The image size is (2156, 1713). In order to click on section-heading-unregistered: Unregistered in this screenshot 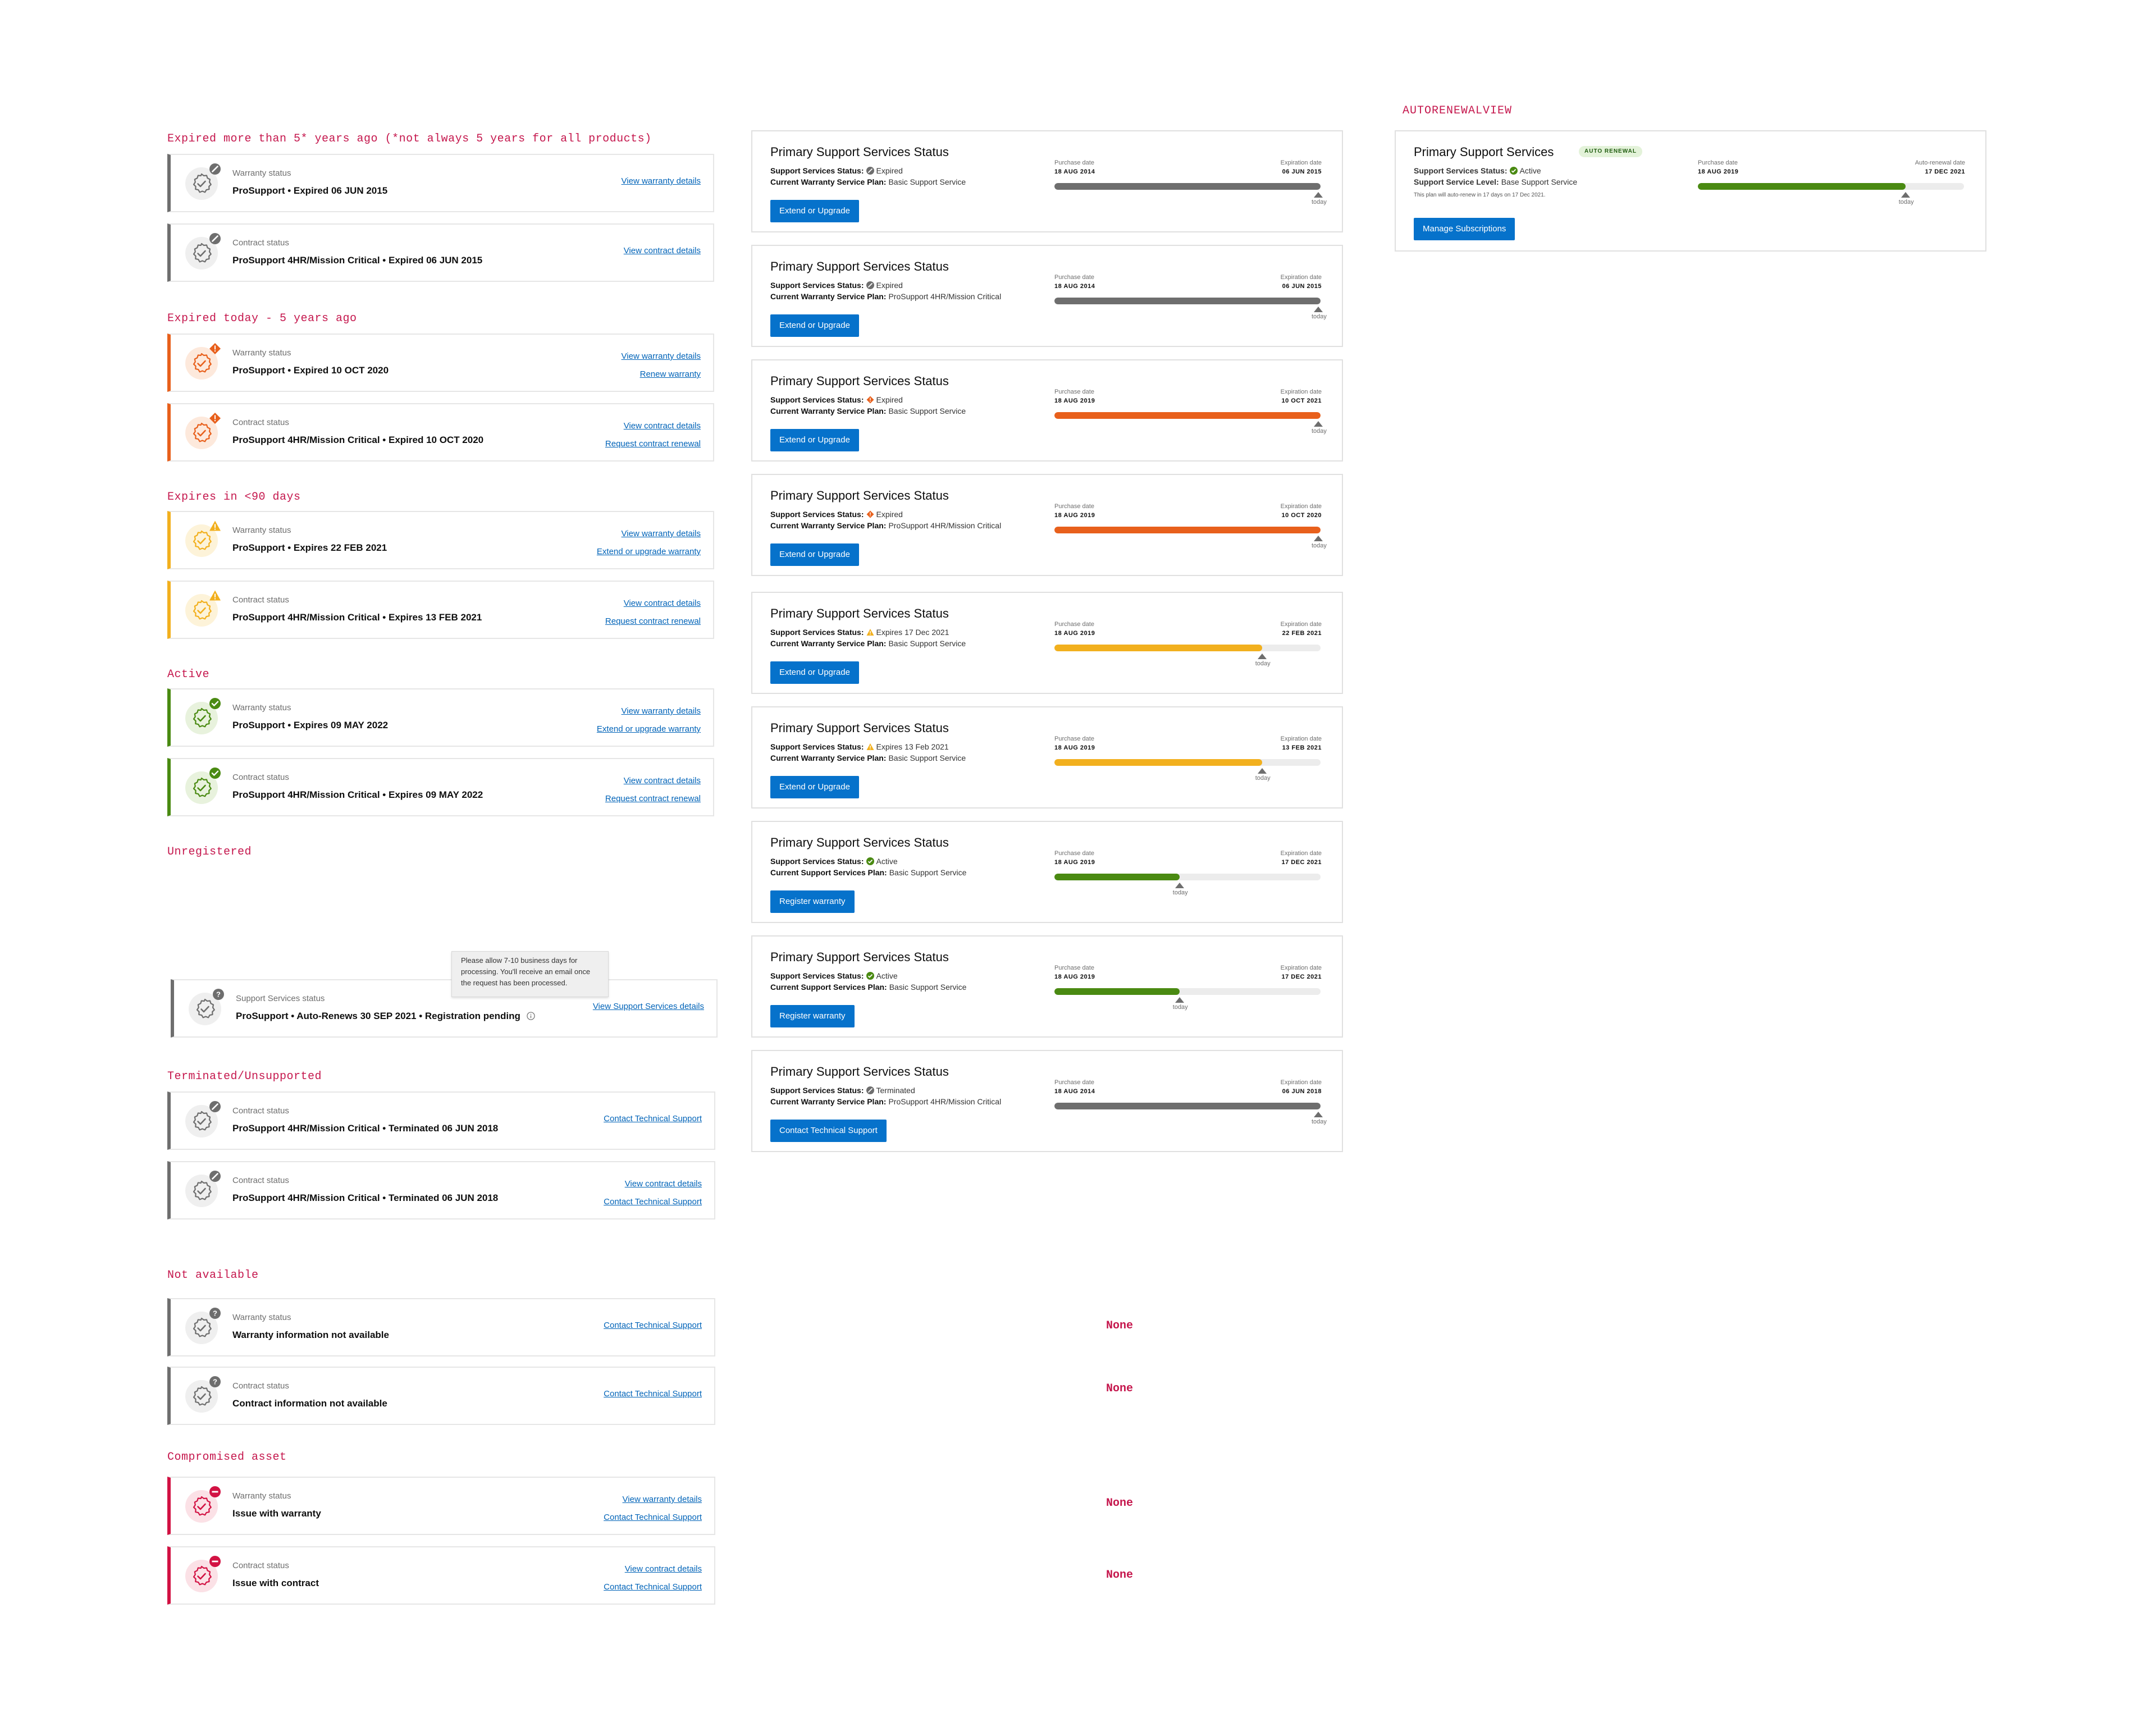, I will do `click(209, 852)`.